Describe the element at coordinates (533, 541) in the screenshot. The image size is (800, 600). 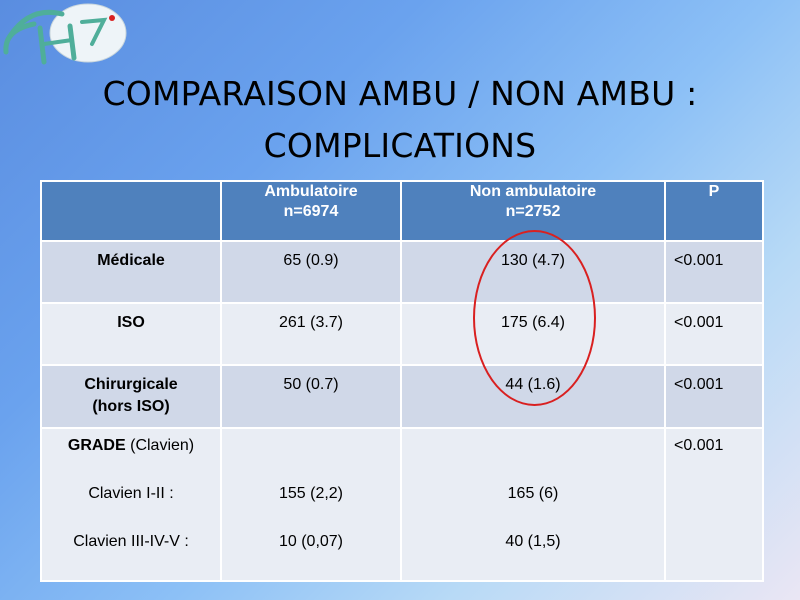
I see `clavien-3-4-5-non-ambu: 40 (1,5)` at that location.